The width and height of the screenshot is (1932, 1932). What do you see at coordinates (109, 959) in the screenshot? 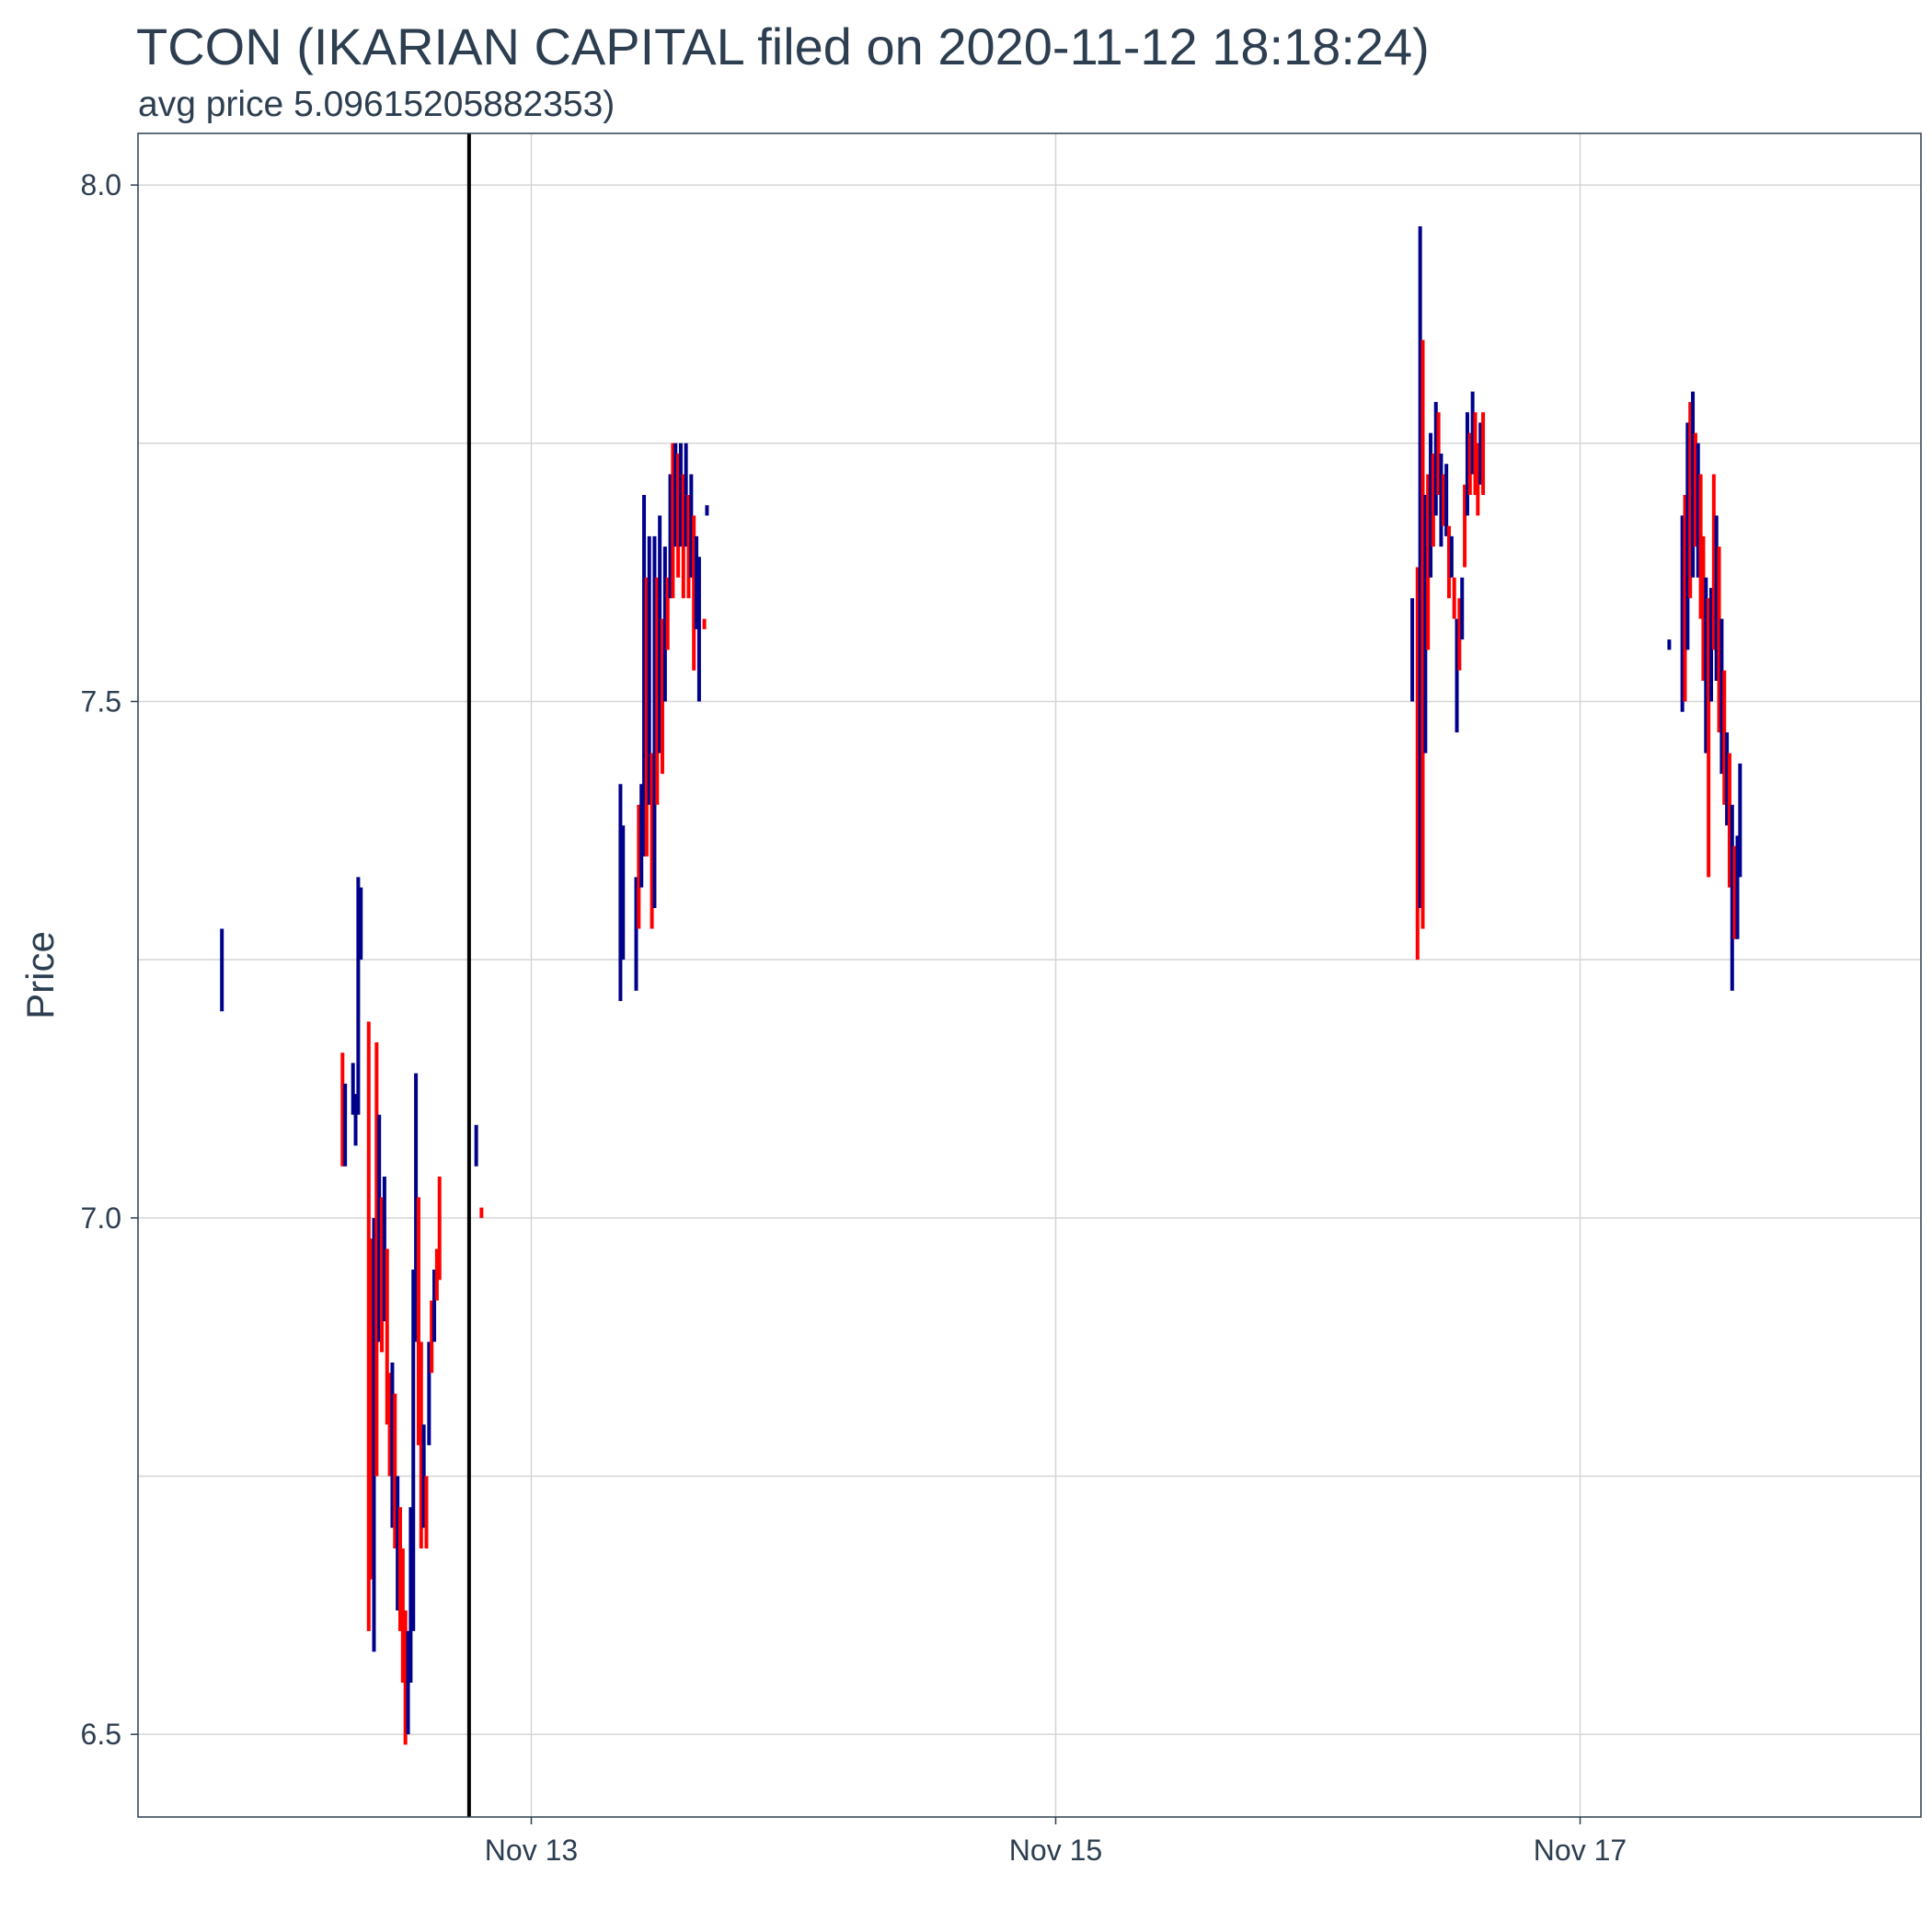
I see `y-axis-ticks: 6.5 7.0 7.5 8.0` at bounding box center [109, 959].